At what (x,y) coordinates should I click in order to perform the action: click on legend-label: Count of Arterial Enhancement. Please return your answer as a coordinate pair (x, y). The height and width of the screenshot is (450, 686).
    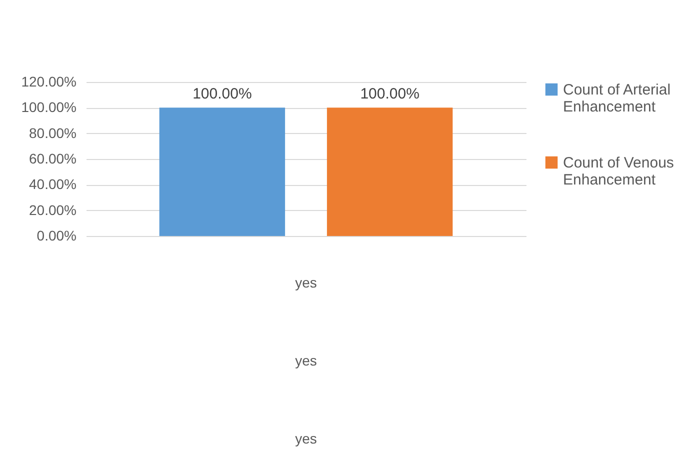
    Looking at the image, I should click on (617, 99).